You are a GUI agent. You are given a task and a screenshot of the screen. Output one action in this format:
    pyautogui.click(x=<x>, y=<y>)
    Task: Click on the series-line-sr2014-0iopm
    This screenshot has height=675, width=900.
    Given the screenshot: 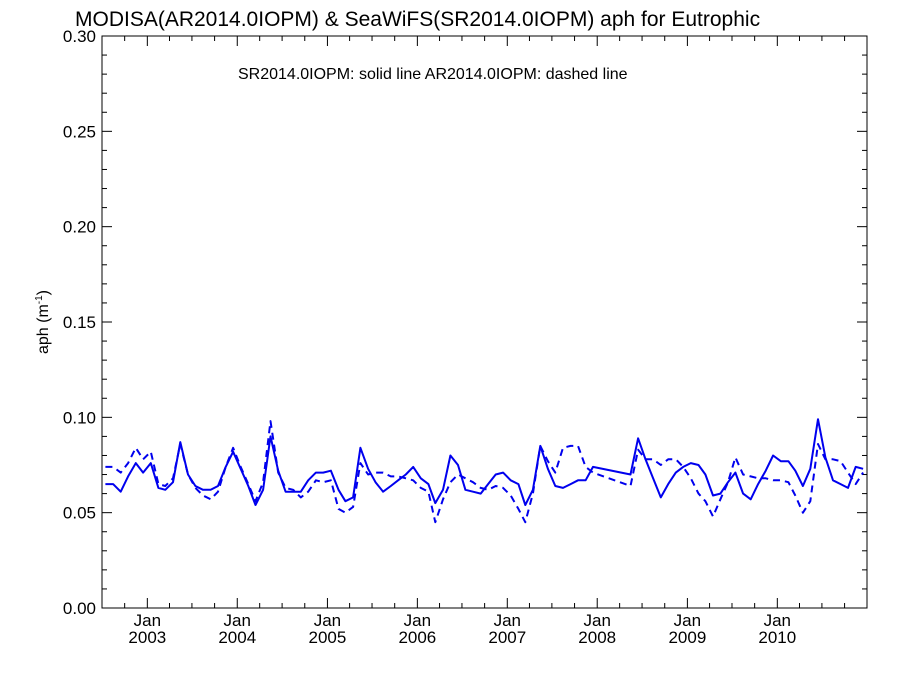 What is the action you would take?
    pyautogui.click(x=484, y=462)
    